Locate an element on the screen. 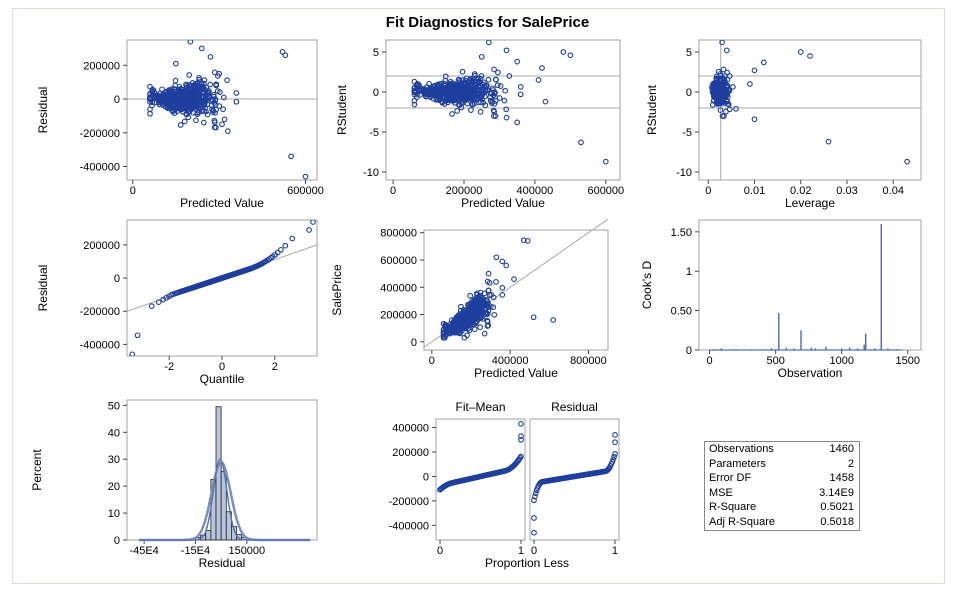 The image size is (975, 595). stat-label: Error DF is located at coordinates (730, 478).